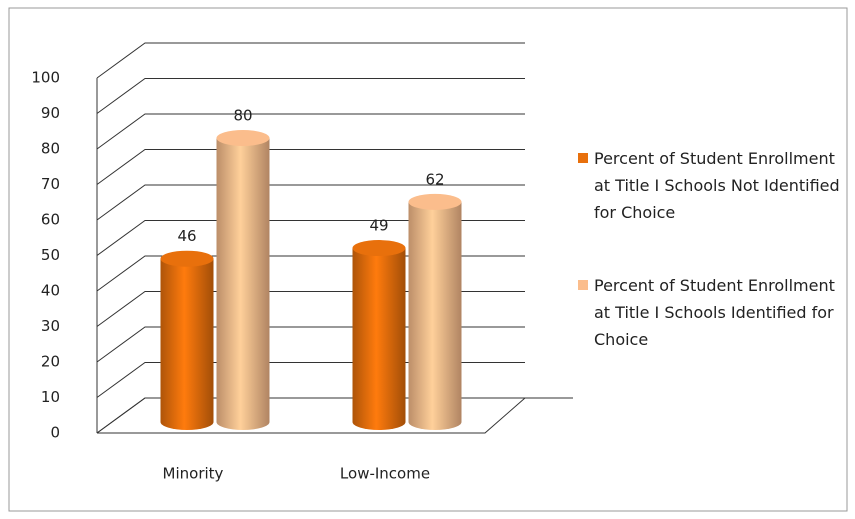 The image size is (855, 519). I want to click on data-label: 80, so click(242, 116).